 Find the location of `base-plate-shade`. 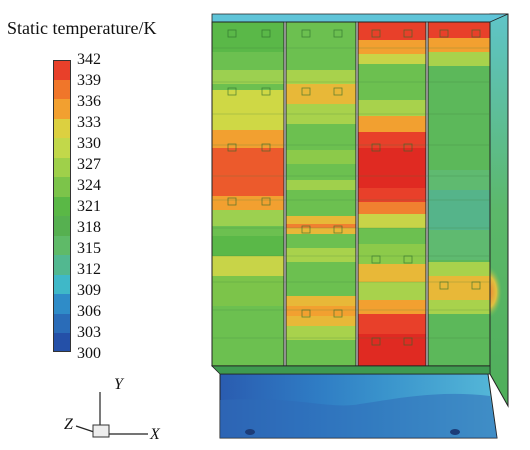

base-plate-shade is located at coordinates (358, 415).